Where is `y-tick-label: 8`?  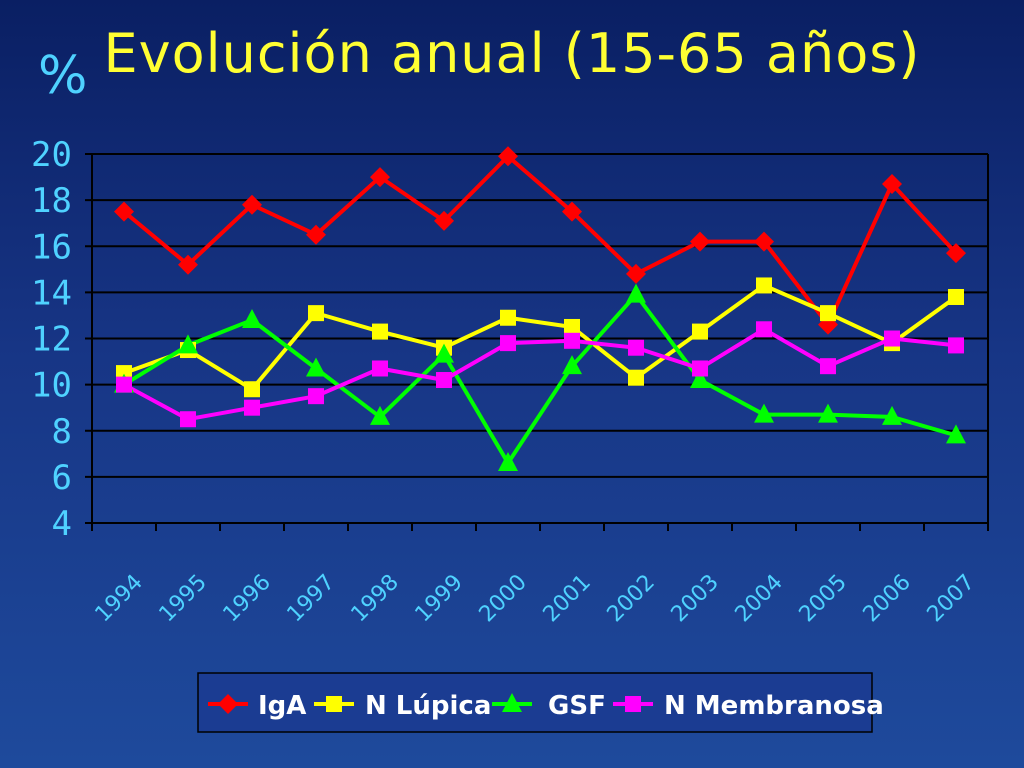 y-tick-label: 8 is located at coordinates (62, 432).